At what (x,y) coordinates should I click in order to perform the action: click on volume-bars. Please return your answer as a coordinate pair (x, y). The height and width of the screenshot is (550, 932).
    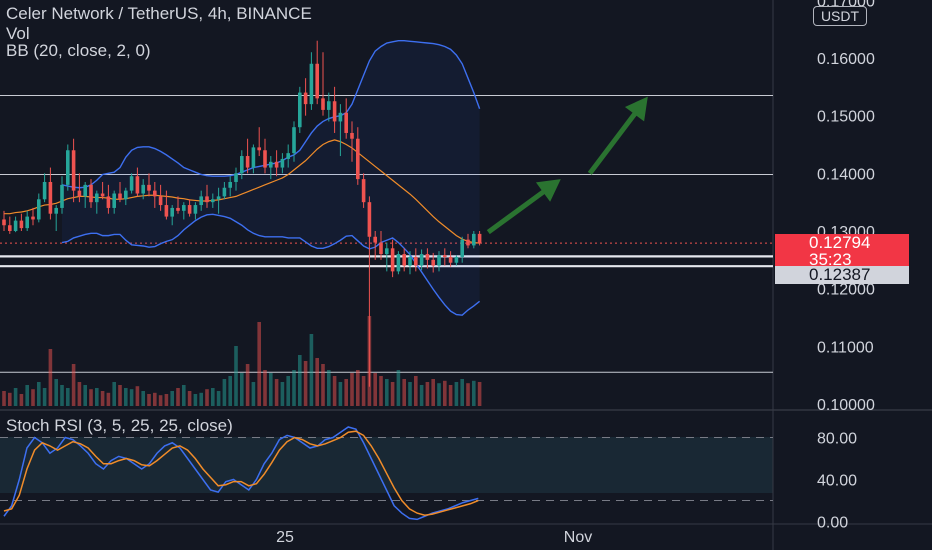
    Looking at the image, I should click on (242, 361).